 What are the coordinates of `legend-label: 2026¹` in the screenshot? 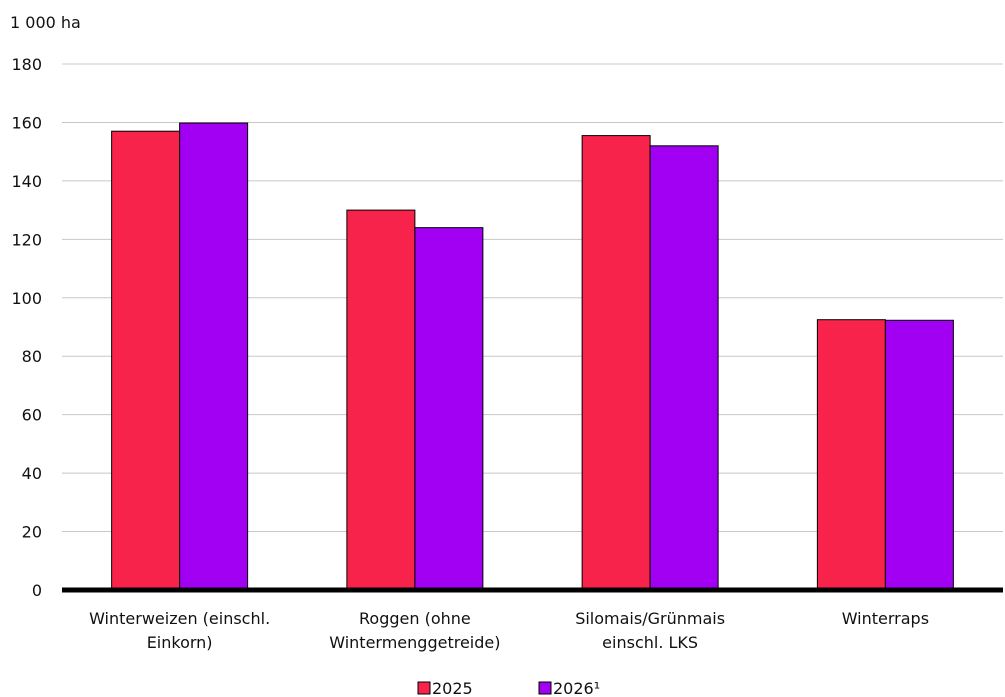 It's located at (576, 688).